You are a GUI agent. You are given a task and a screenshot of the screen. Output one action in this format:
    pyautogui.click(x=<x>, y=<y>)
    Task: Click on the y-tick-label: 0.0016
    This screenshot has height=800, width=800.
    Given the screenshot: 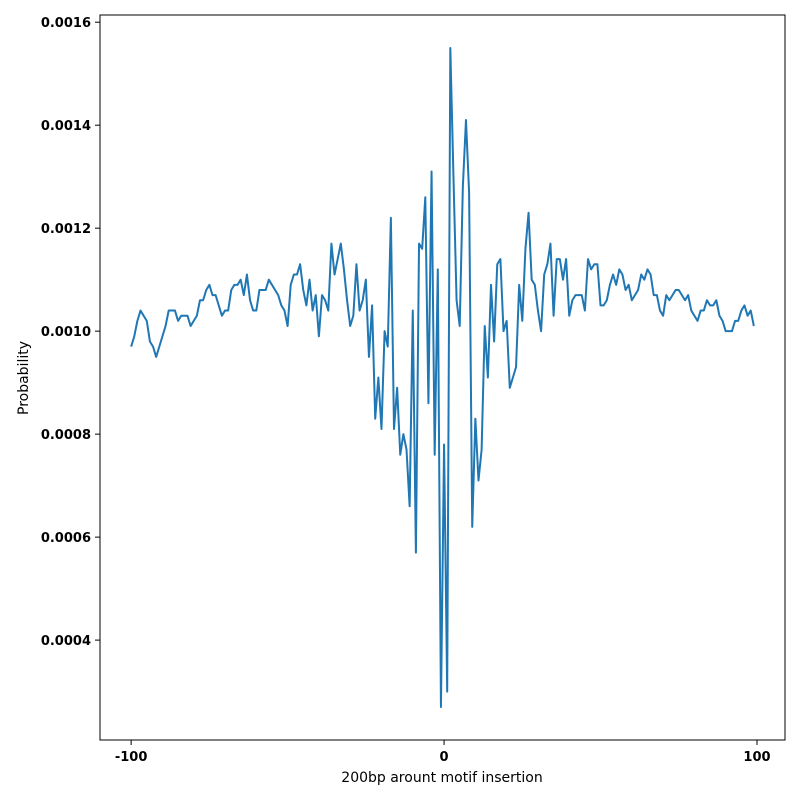 What is the action you would take?
    pyautogui.click(x=66, y=23)
    